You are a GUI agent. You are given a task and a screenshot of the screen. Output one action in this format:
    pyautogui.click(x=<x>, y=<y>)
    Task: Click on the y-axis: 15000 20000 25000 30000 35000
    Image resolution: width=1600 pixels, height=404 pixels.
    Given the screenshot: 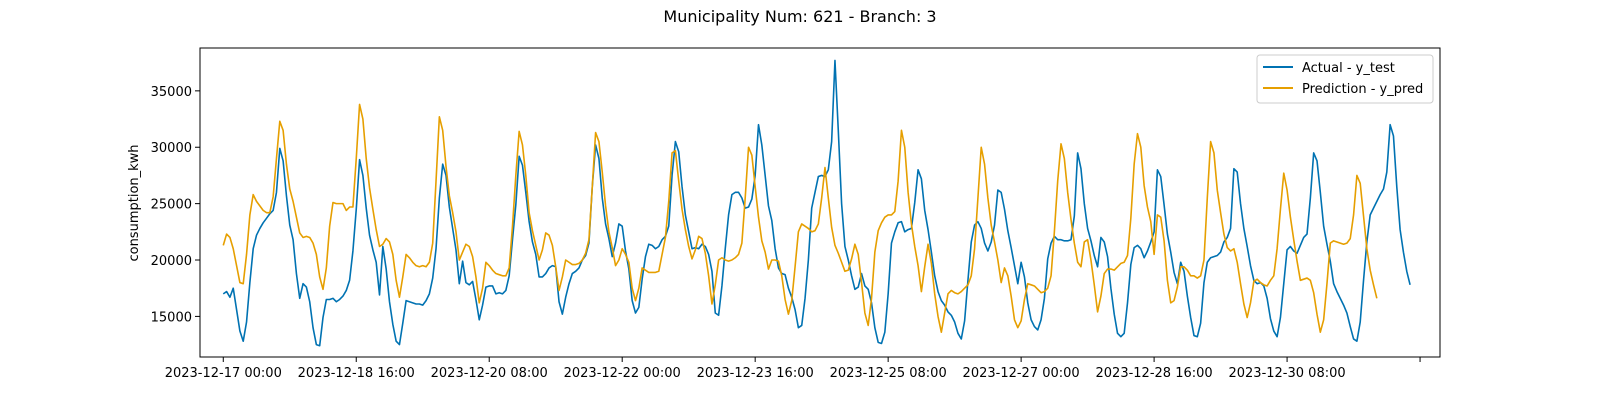 What is the action you would take?
    pyautogui.click(x=175, y=205)
    